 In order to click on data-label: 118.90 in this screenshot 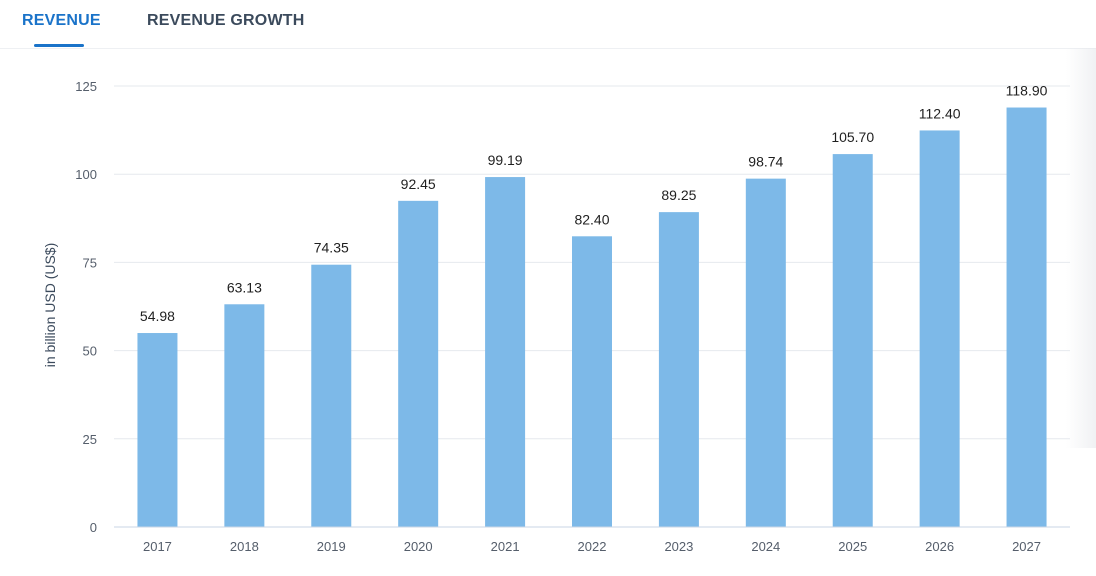, I will do `click(1027, 91)`.